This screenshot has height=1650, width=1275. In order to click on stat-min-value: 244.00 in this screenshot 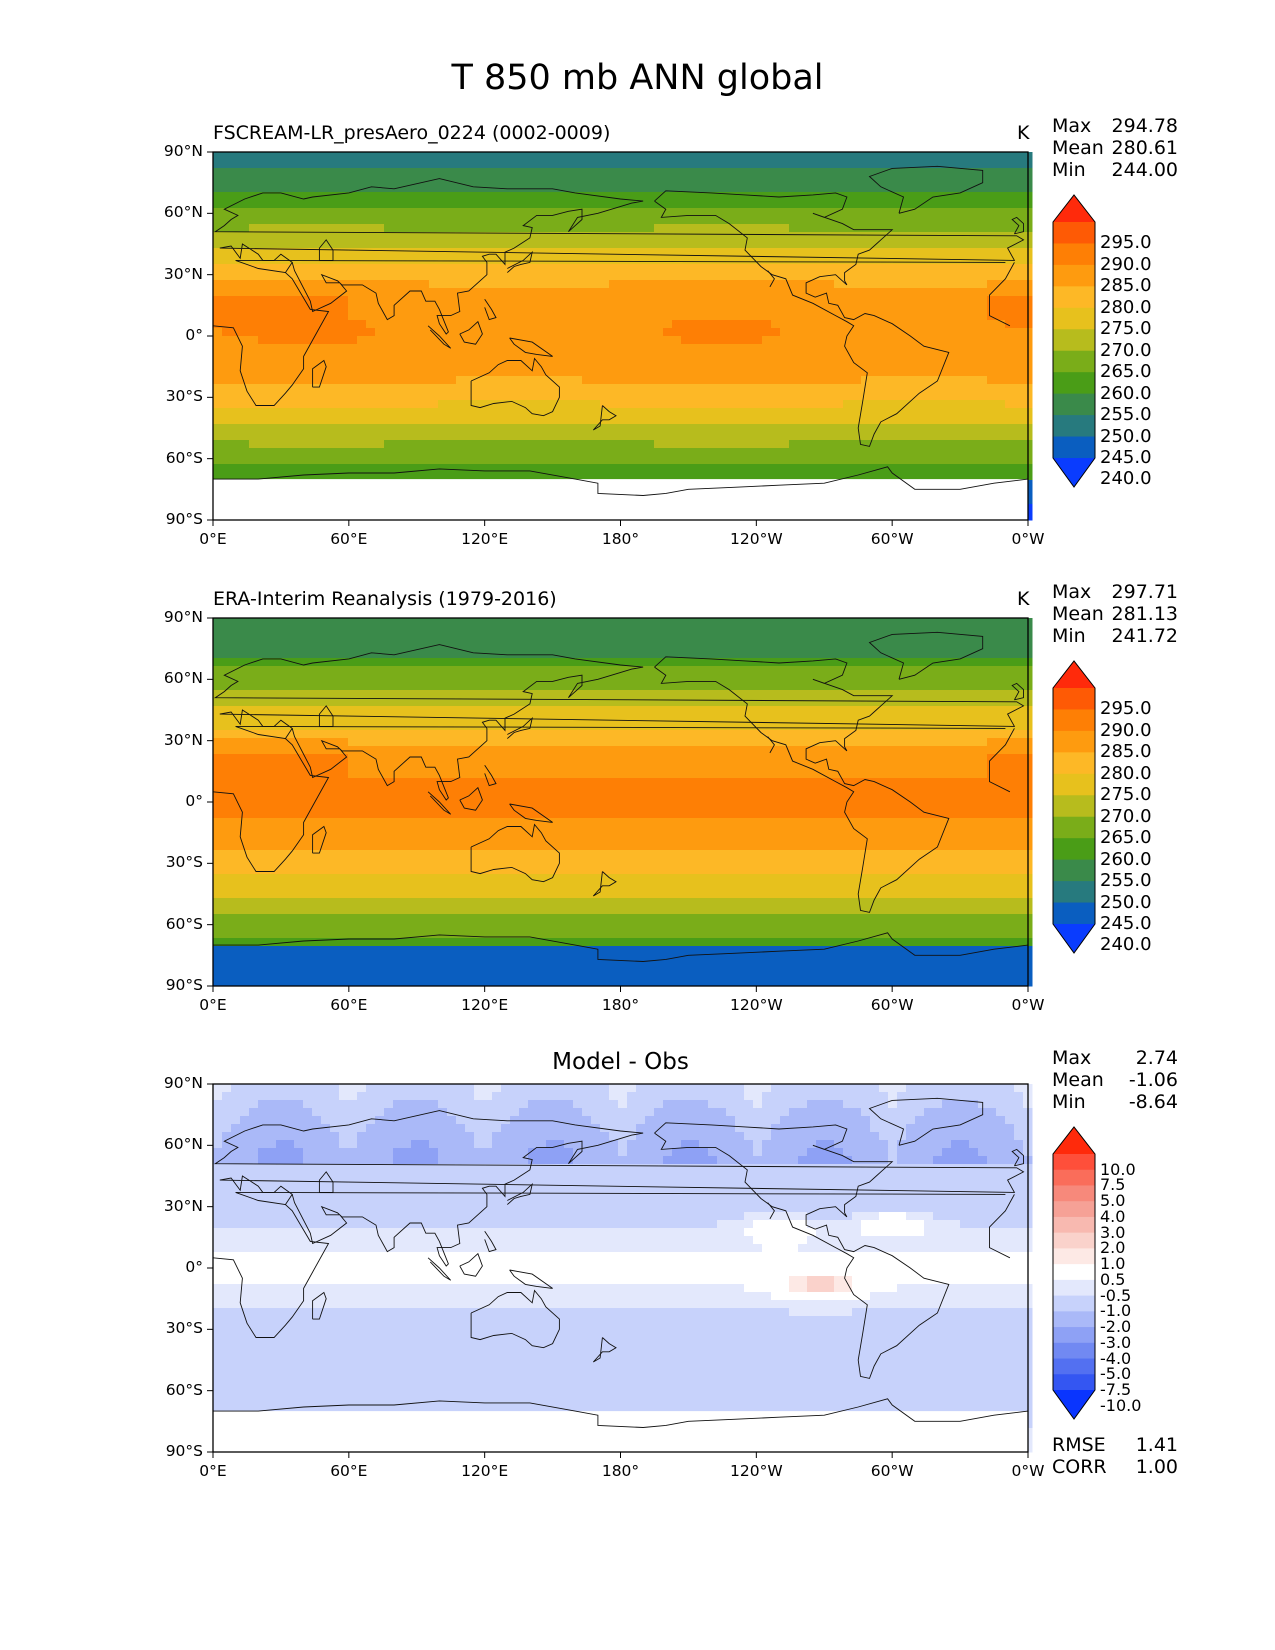, I will do `click(1144, 170)`.